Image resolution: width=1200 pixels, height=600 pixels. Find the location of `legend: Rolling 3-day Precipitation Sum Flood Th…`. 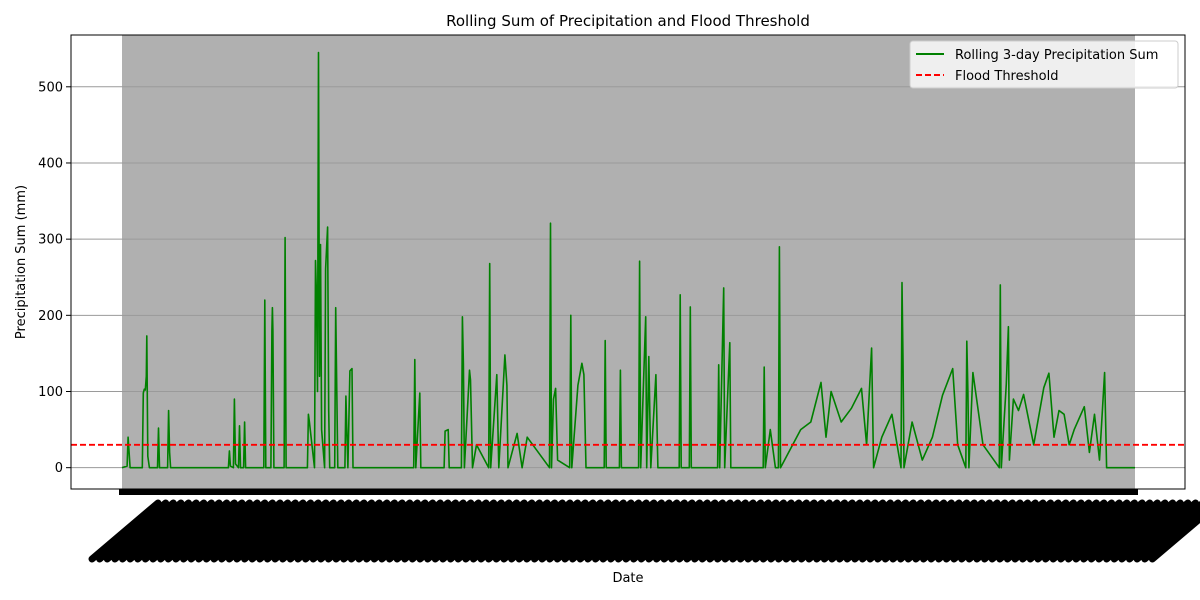

legend: Rolling 3-day Precipitation Sum Flood Th… is located at coordinates (1044, 64).